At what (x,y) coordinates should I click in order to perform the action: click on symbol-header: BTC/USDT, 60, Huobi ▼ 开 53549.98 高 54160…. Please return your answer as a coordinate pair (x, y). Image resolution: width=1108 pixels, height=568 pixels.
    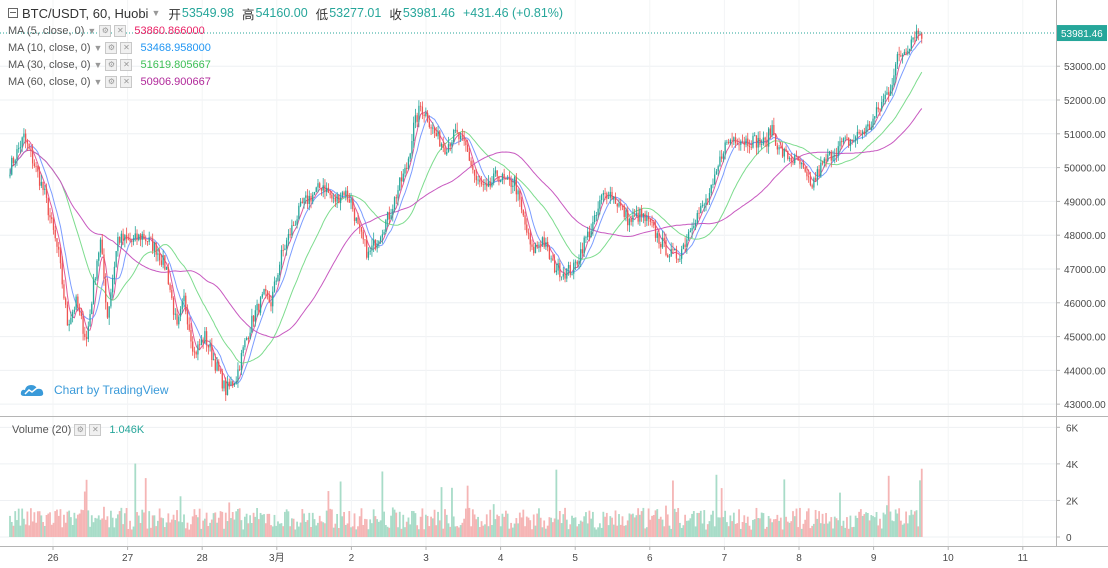
    Looking at the image, I should click on (285, 13).